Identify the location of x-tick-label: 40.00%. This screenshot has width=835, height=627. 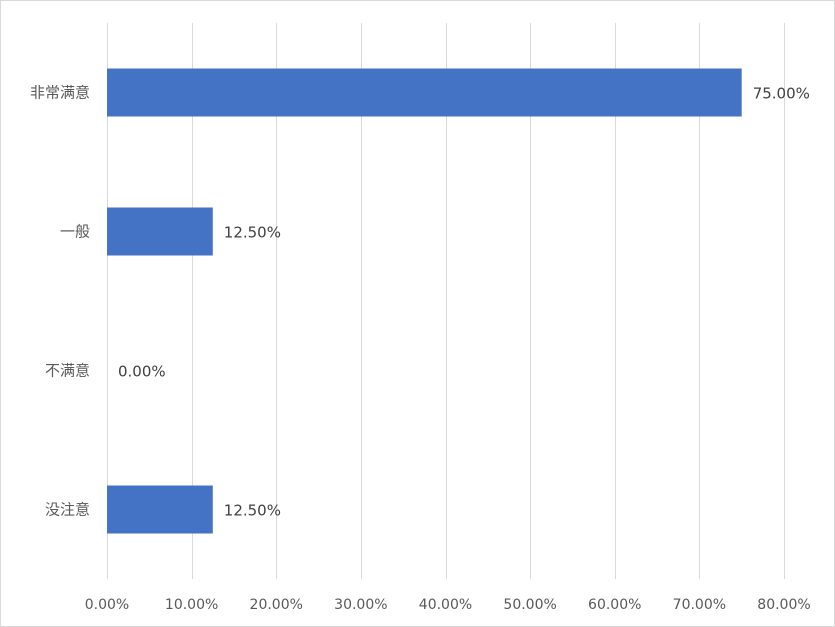
(445, 605).